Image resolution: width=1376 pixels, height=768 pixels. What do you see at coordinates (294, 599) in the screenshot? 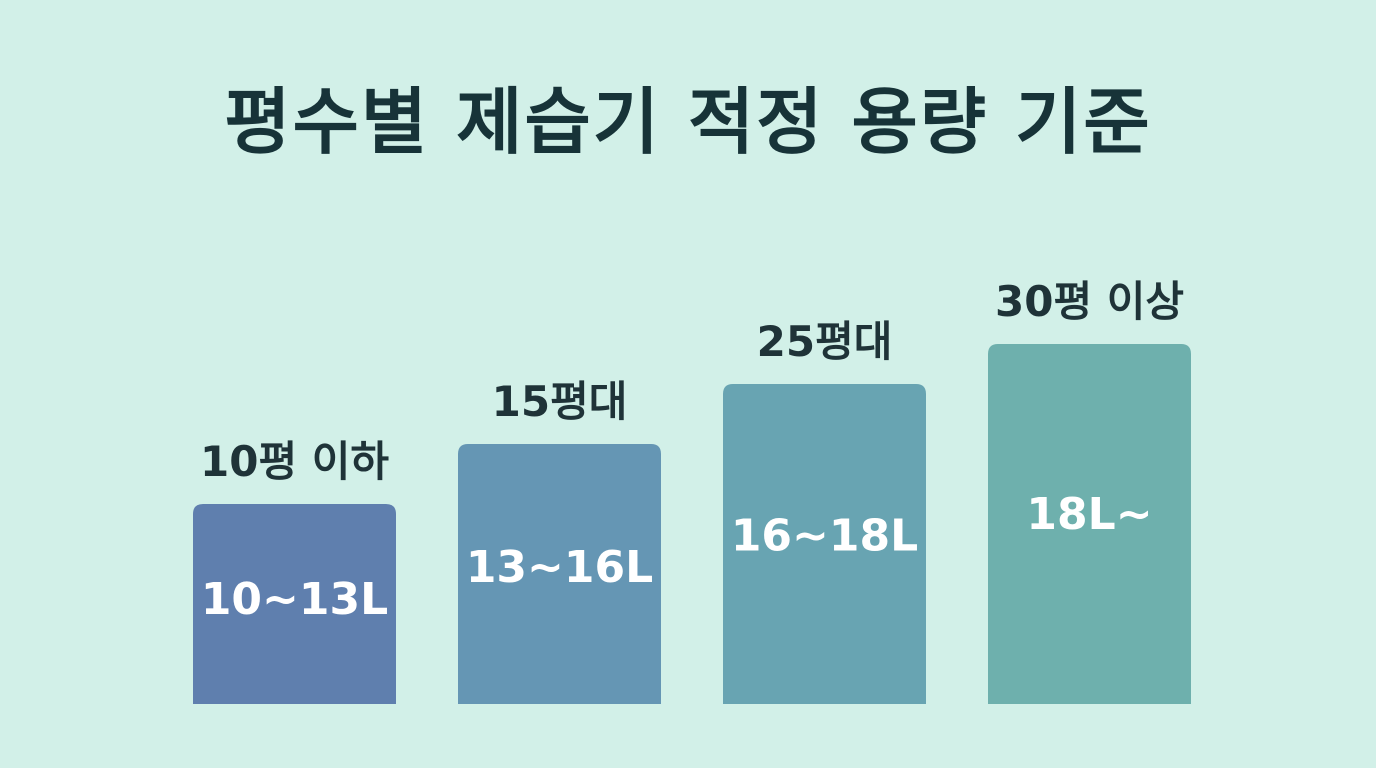
I see `value-label-1: 10~13L` at bounding box center [294, 599].